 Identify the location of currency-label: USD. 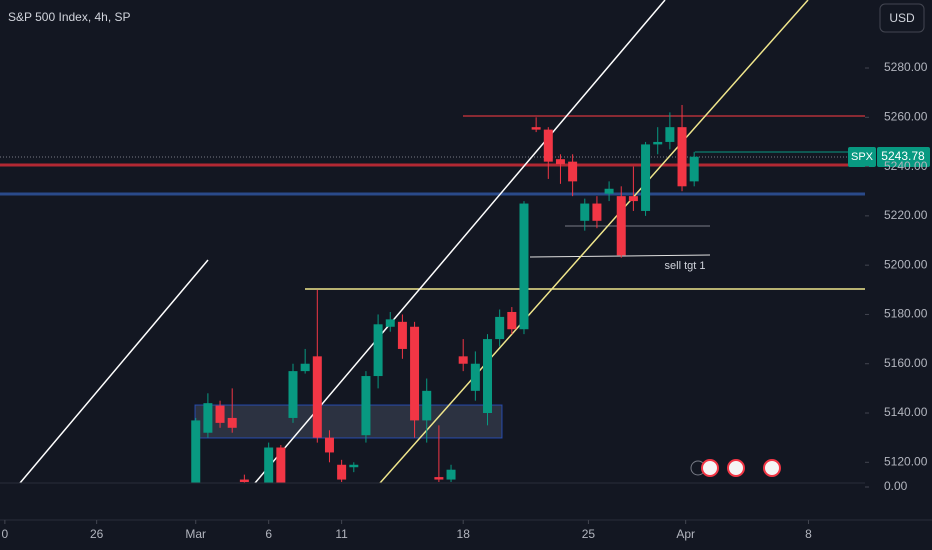
(902, 18).